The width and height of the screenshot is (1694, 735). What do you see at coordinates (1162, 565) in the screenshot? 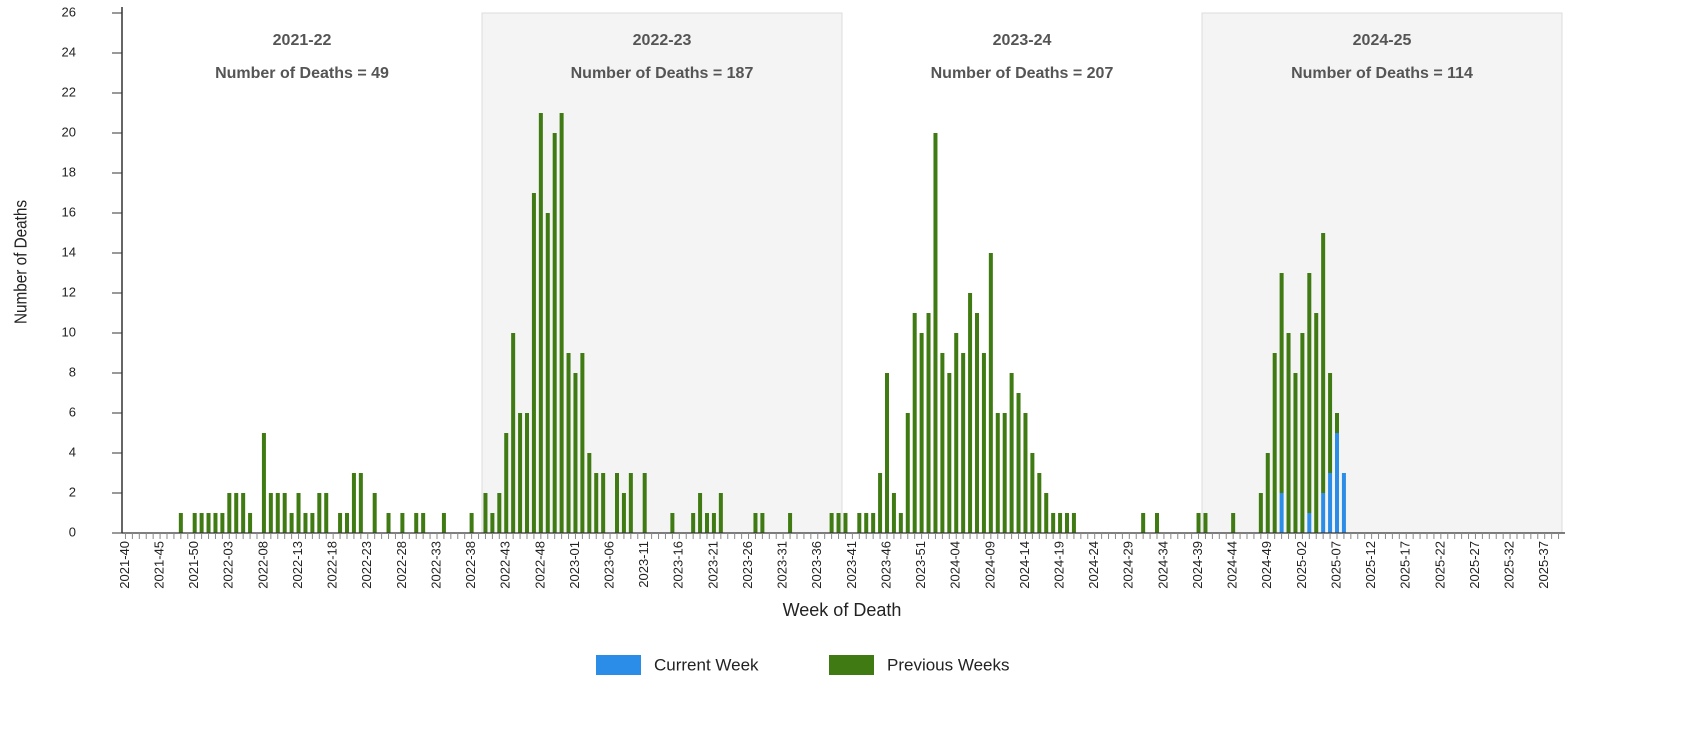
I see `x-tick-label: 2024-34` at bounding box center [1162, 565].